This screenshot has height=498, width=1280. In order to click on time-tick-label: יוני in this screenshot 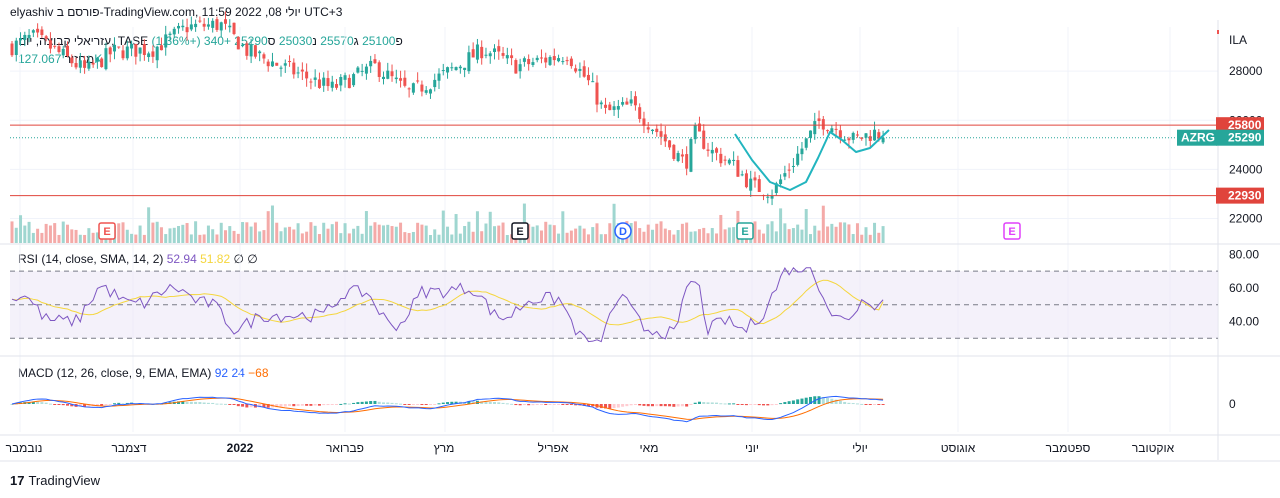, I will do `click(752, 448)`.